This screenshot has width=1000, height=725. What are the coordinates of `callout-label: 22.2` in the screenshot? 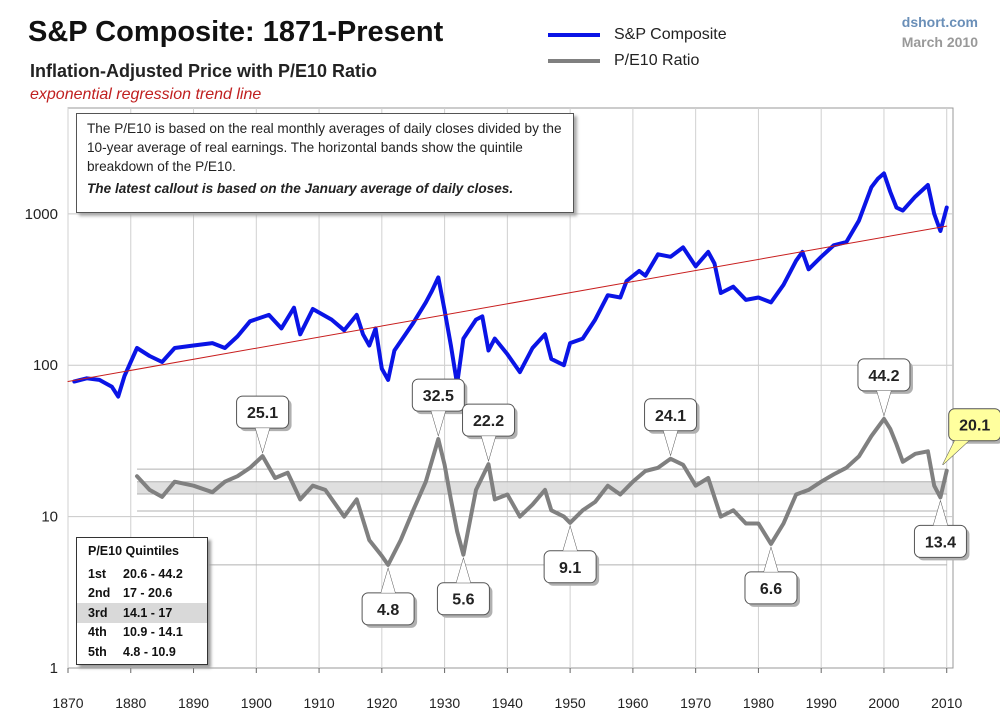 It's located at (488, 421).